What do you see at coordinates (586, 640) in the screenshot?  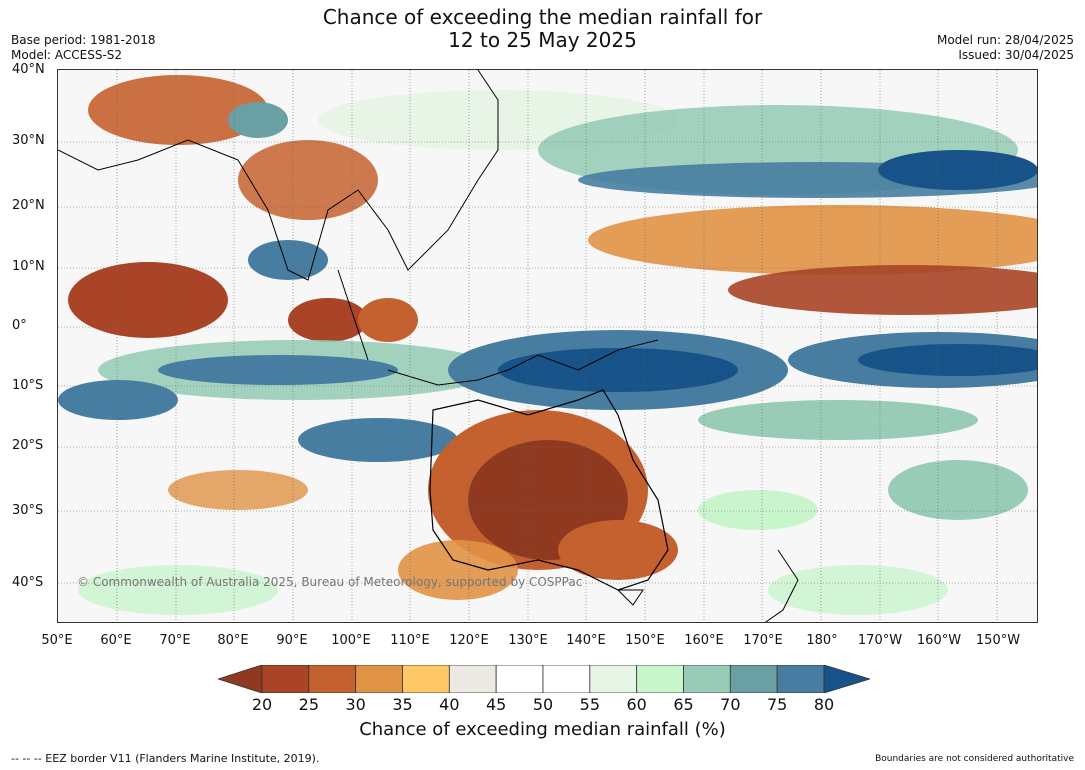 I see `lon-label: 140°E` at bounding box center [586, 640].